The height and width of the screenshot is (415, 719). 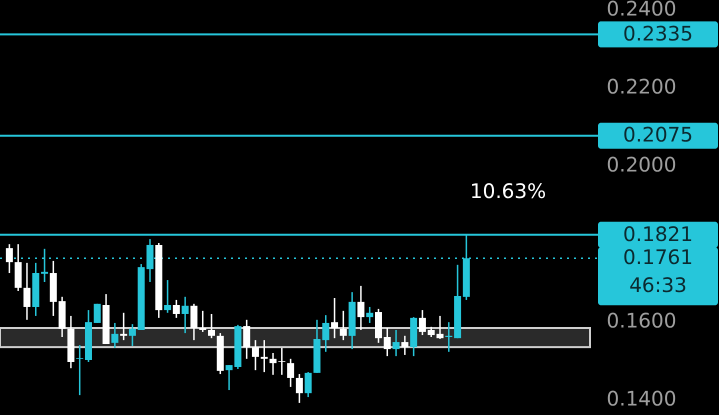 What do you see at coordinates (658, 257) in the screenshot?
I see `ref-line-label: 0.1761` at bounding box center [658, 257].